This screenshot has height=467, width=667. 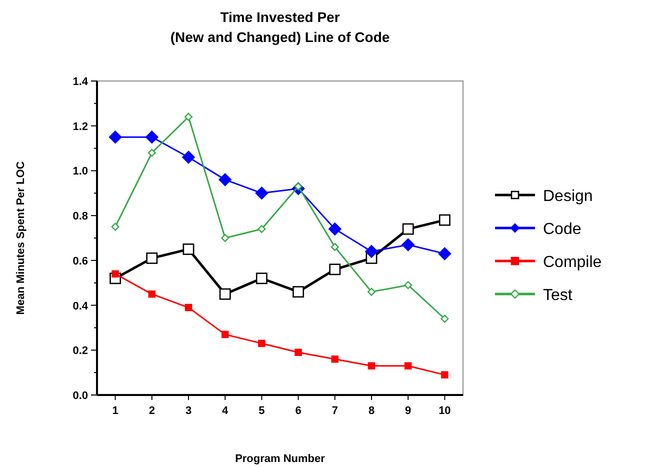 I want to click on x-tick-label: 8, so click(x=371, y=411).